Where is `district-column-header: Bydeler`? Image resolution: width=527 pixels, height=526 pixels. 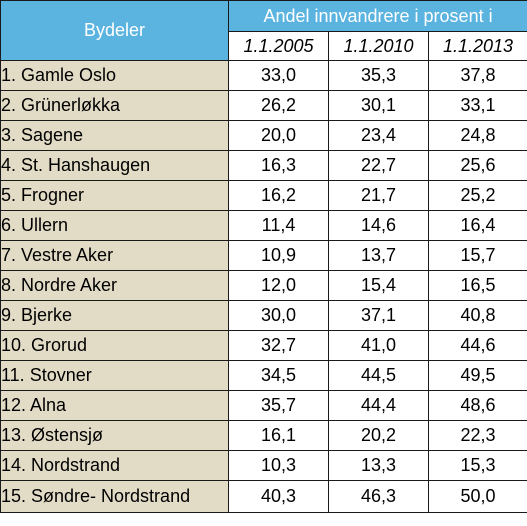
district-column-header: Bydeler is located at coordinates (114, 30).